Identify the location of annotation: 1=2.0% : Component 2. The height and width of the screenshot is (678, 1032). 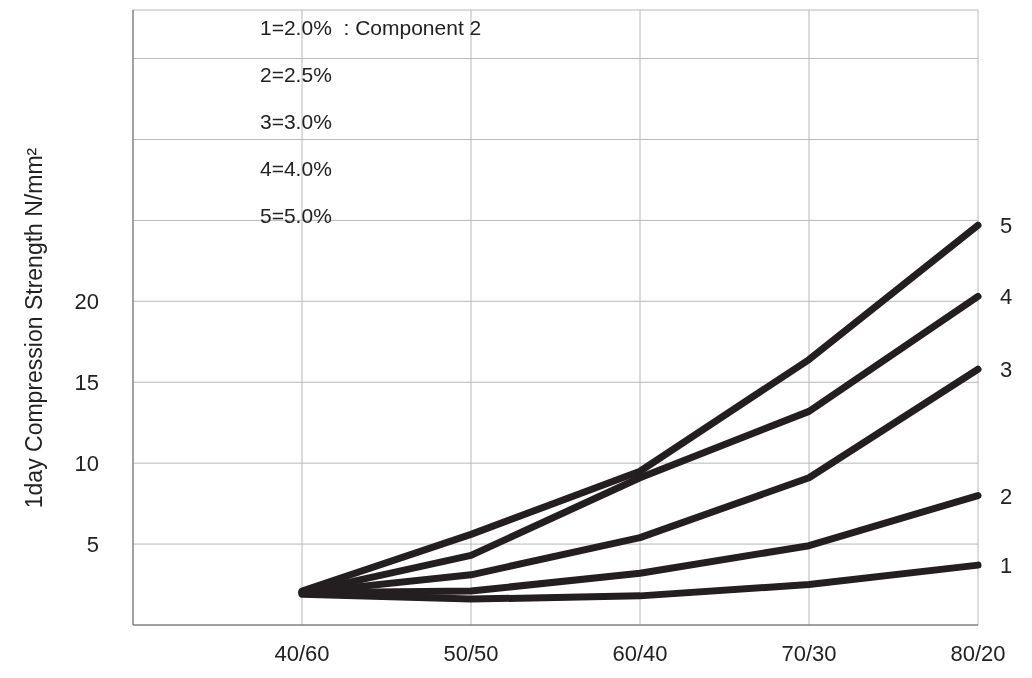
(371, 27).